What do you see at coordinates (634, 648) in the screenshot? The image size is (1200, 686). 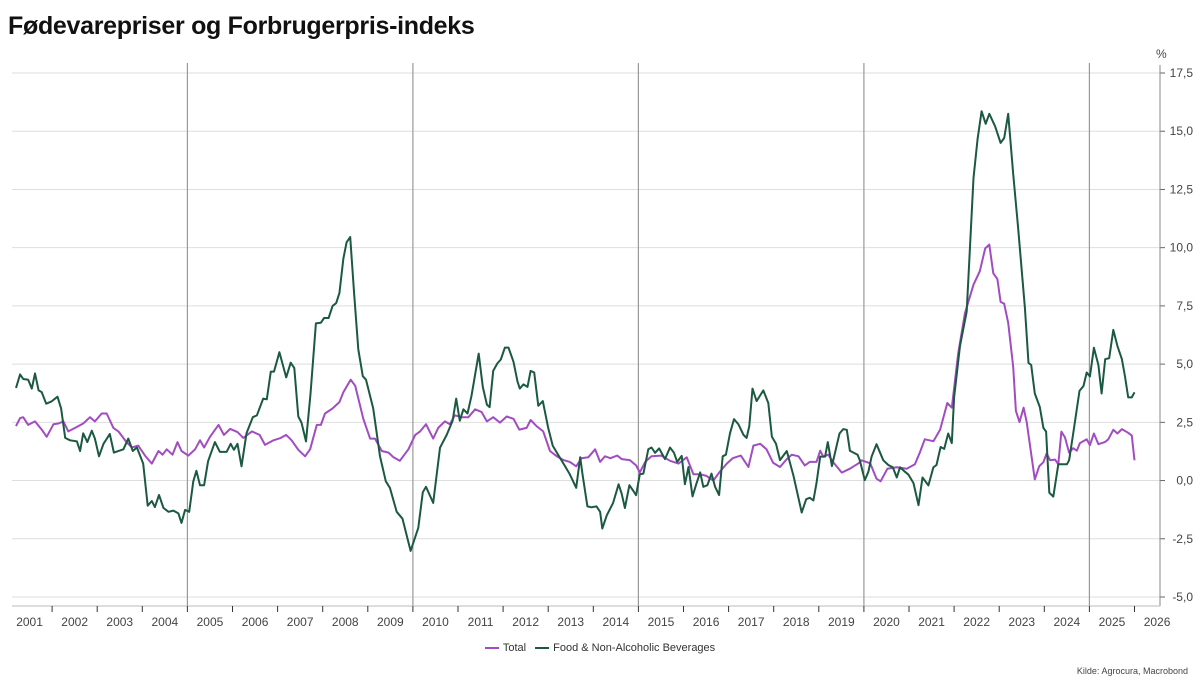 I see `legend-label: Food & Non-Alcoholic Beverages` at bounding box center [634, 648].